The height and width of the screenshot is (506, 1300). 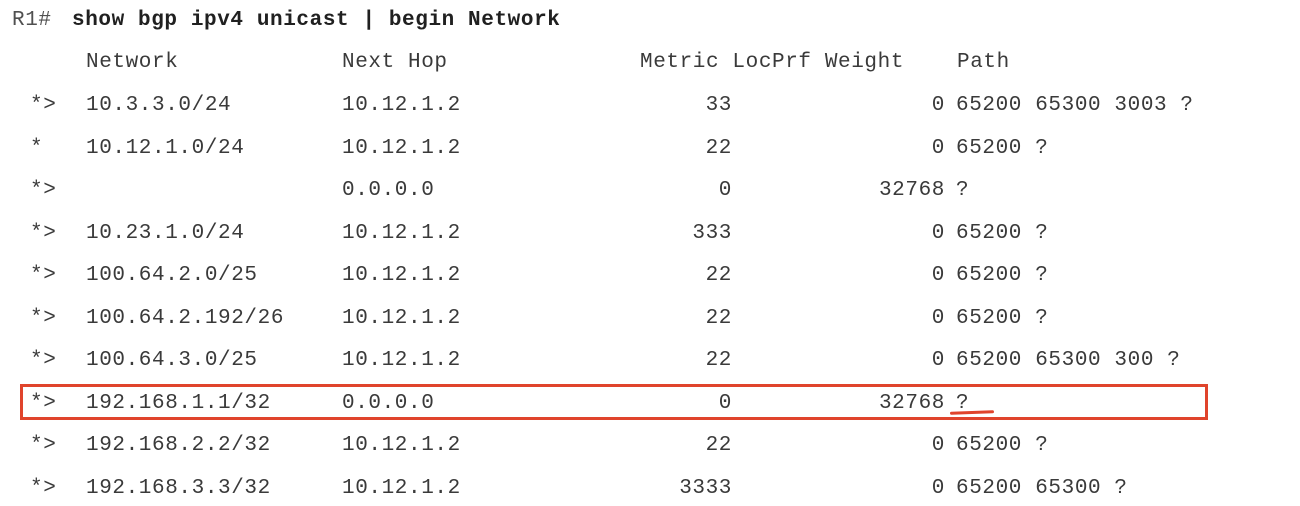 I want to click on row-metric: 33, so click(x=718, y=105).